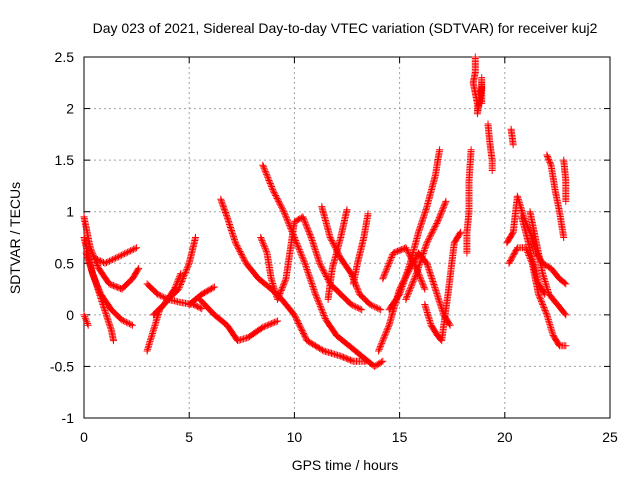 Image resolution: width=640 pixels, height=480 pixels. I want to click on series-arc-l, so click(311, 263).